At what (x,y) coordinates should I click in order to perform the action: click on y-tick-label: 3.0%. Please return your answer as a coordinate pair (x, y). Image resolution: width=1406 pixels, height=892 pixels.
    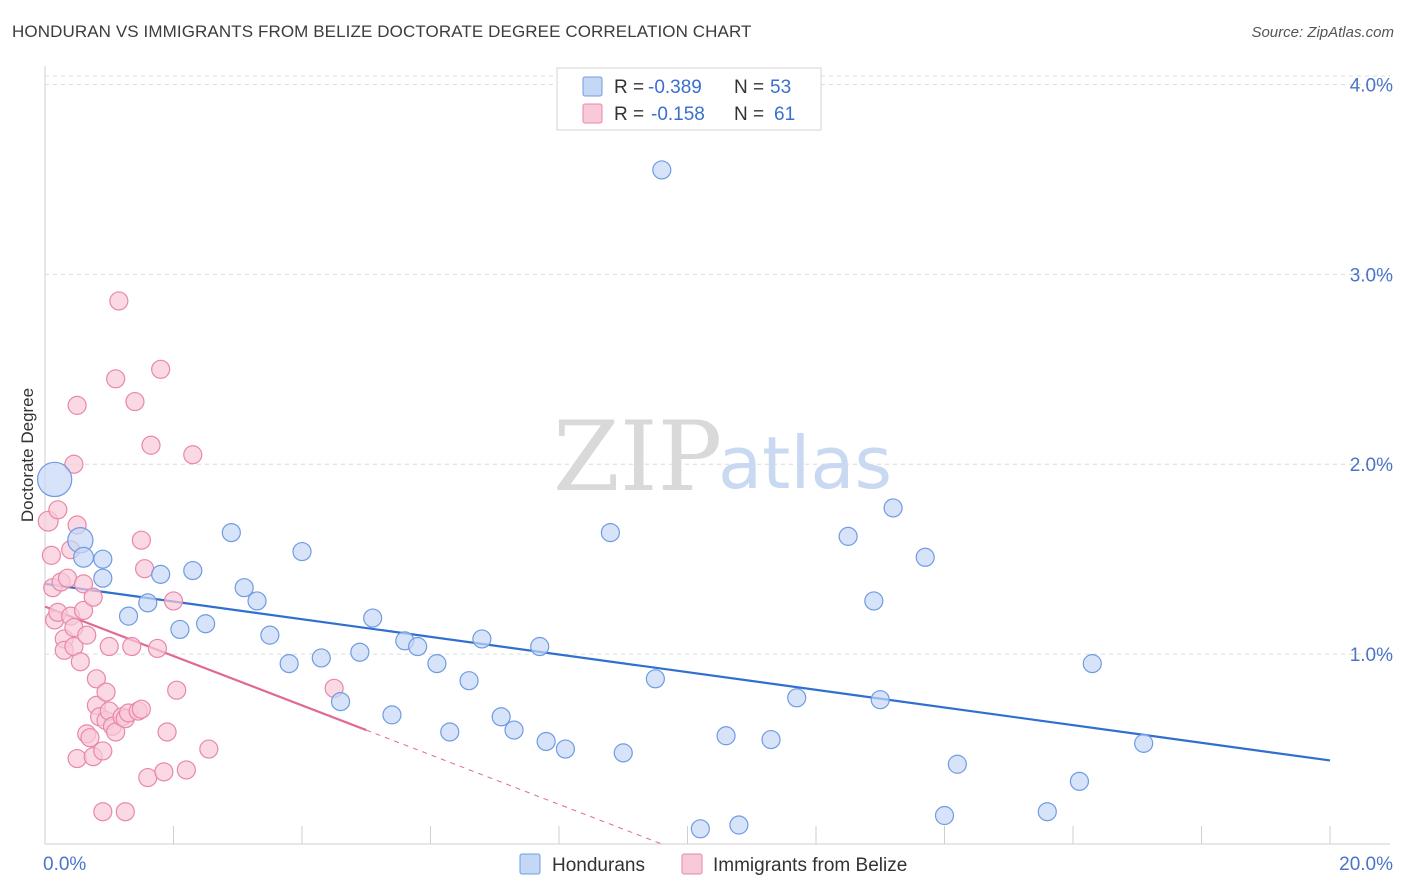
    Looking at the image, I should click on (1371, 275).